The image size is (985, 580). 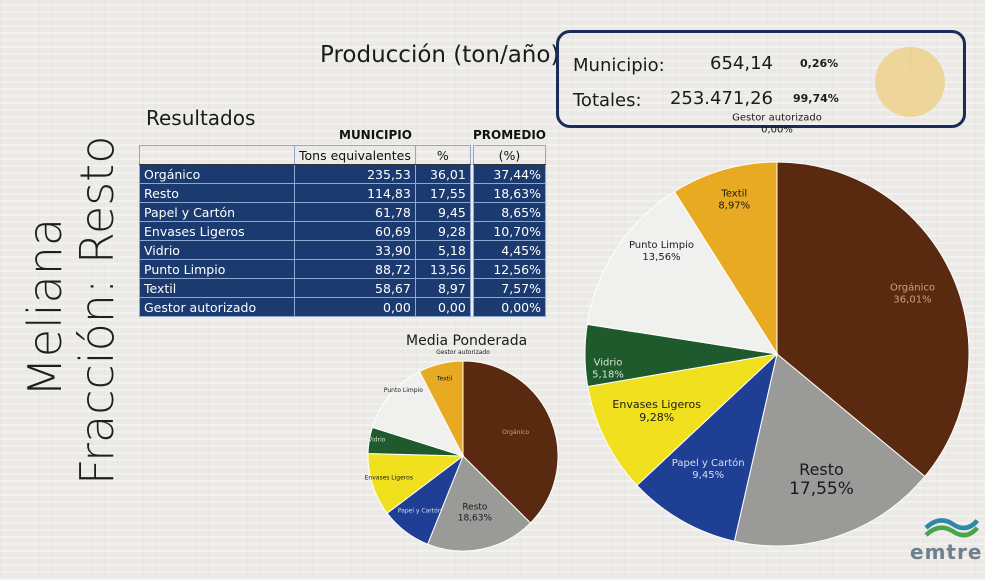 What do you see at coordinates (217, 250) in the screenshot?
I see `row-name: Vidrio` at bounding box center [217, 250].